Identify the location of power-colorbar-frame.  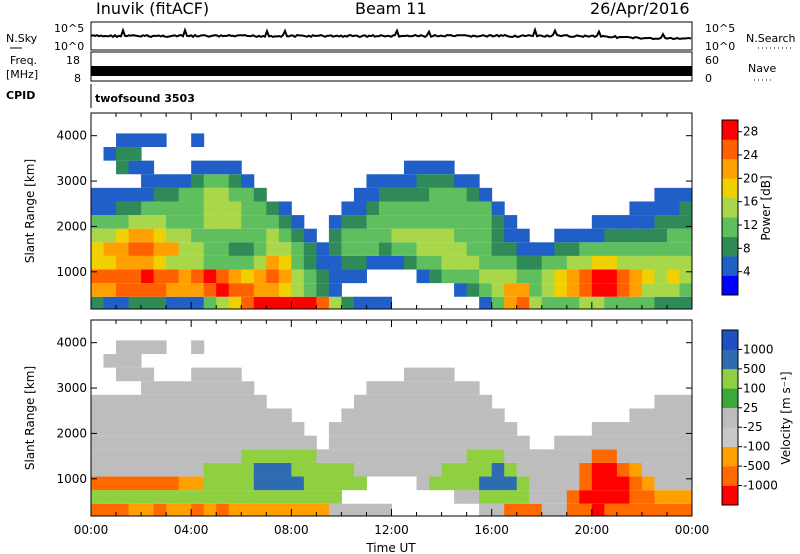
(730, 207).